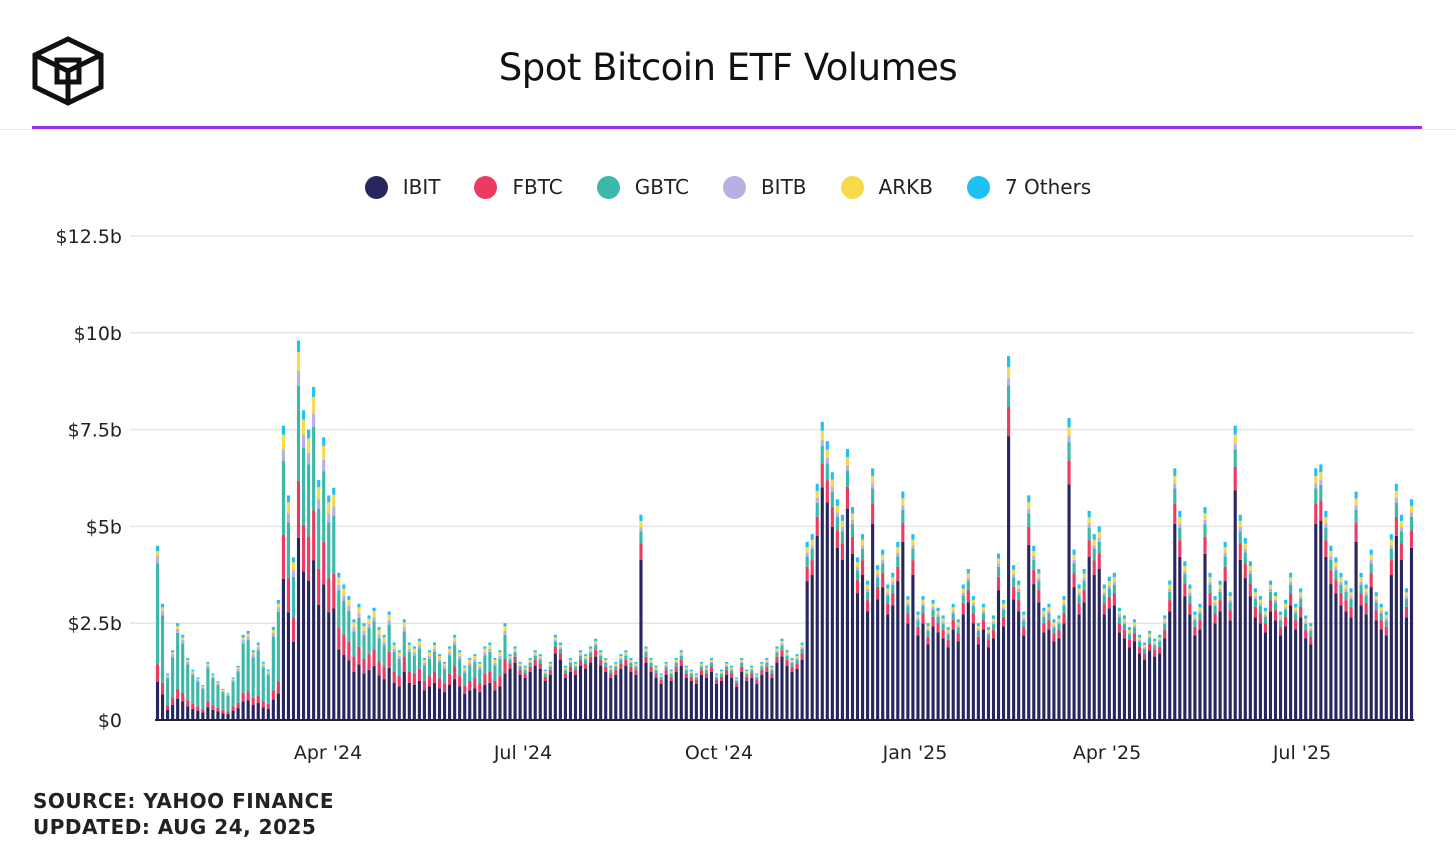 This screenshot has width=1456, height=849. Describe the element at coordinates (764, 187) in the screenshot. I see `legend-item-bitb: BITB` at that location.